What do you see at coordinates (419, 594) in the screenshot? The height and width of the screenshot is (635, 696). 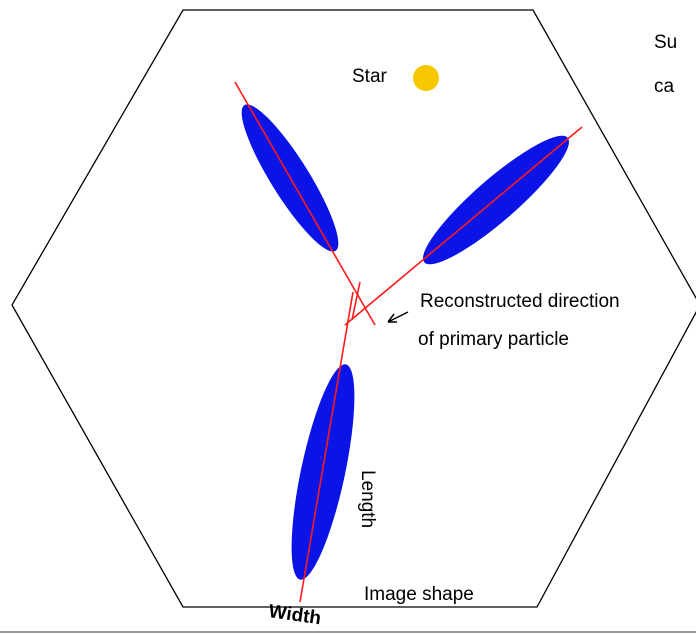 I see `image-shape-label: Image shape` at bounding box center [419, 594].